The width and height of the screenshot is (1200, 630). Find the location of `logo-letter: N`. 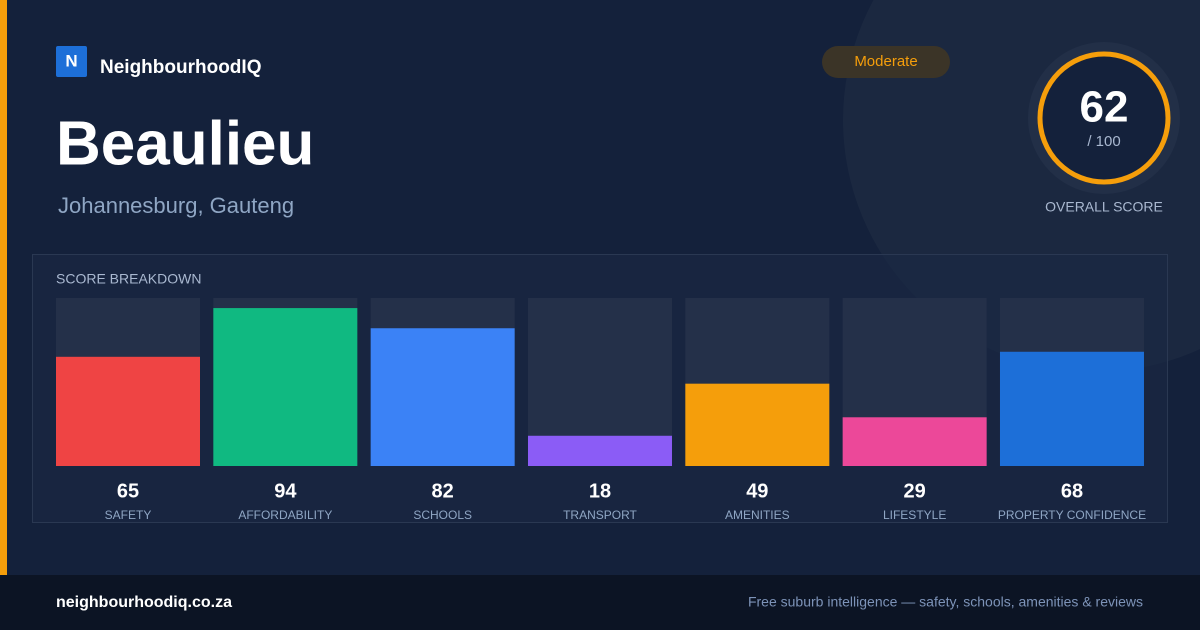

logo-letter: N is located at coordinates (71, 60).